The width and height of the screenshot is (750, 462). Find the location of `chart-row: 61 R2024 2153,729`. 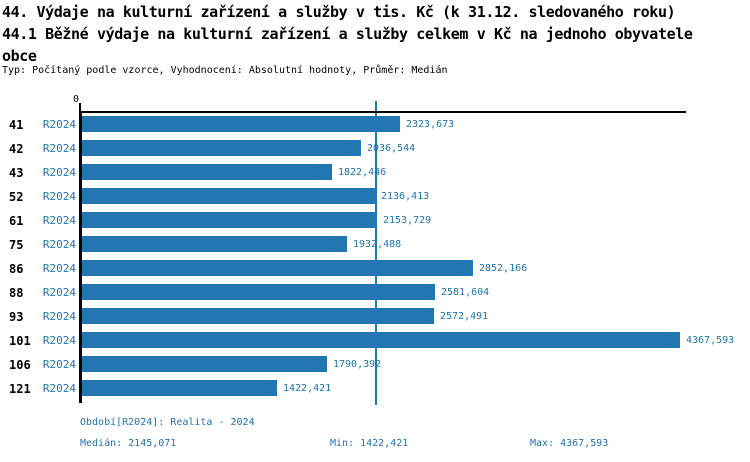

chart-row: 61 R2024 2153,729 is located at coordinates (375, 221).